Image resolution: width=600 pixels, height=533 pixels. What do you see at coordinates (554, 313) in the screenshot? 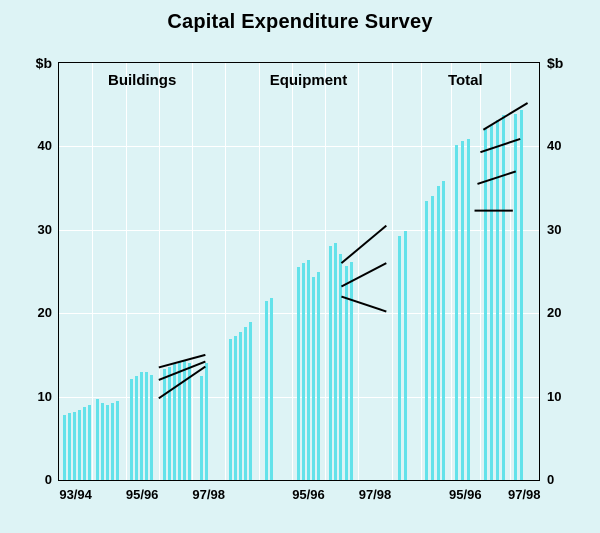
I see `y-tick-label-right: 20` at bounding box center [554, 313].